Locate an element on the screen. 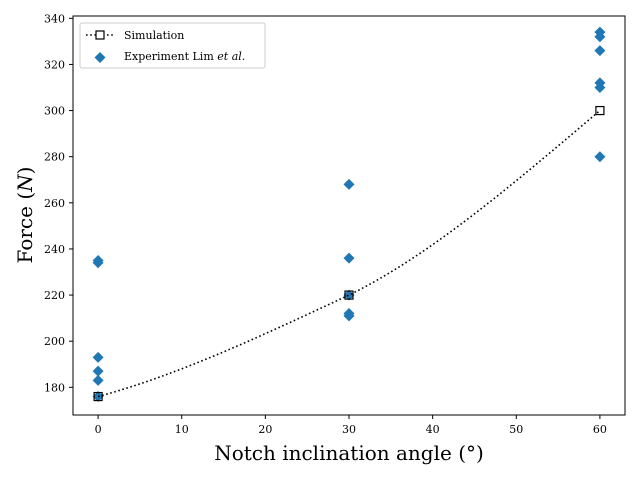  x-tick-label: 20 is located at coordinates (265, 429).